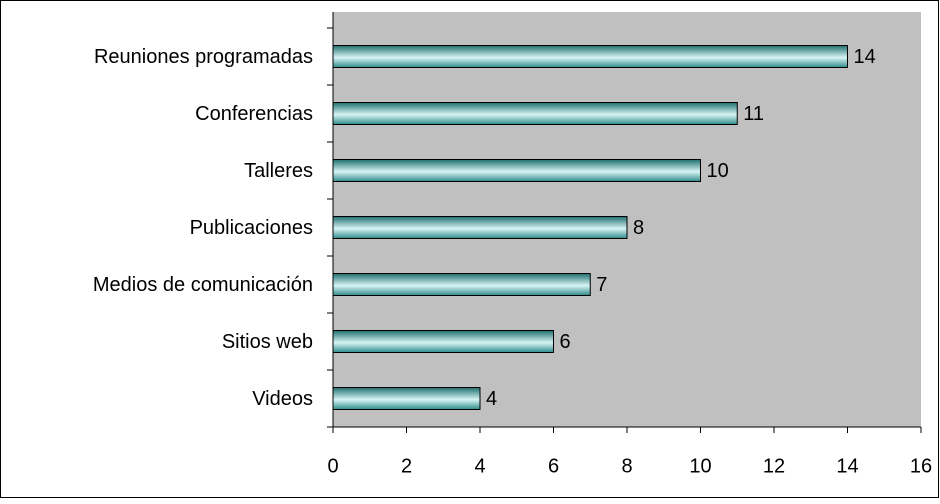  Describe the element at coordinates (601, 285) in the screenshot. I see `value-label: 7` at that location.